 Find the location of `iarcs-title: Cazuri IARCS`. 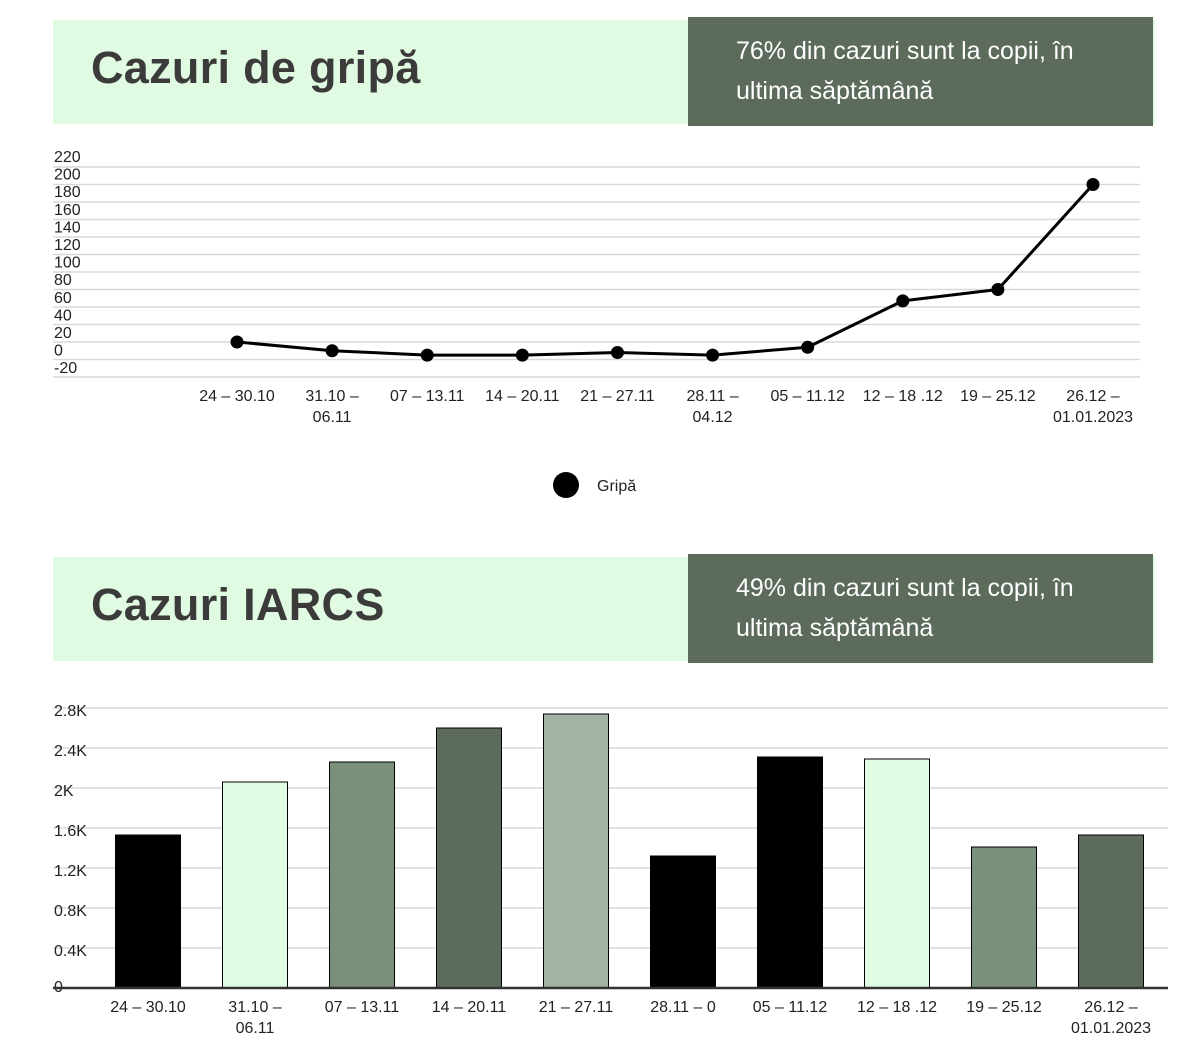

iarcs-title: Cazuri IARCS is located at coordinates (238, 604).